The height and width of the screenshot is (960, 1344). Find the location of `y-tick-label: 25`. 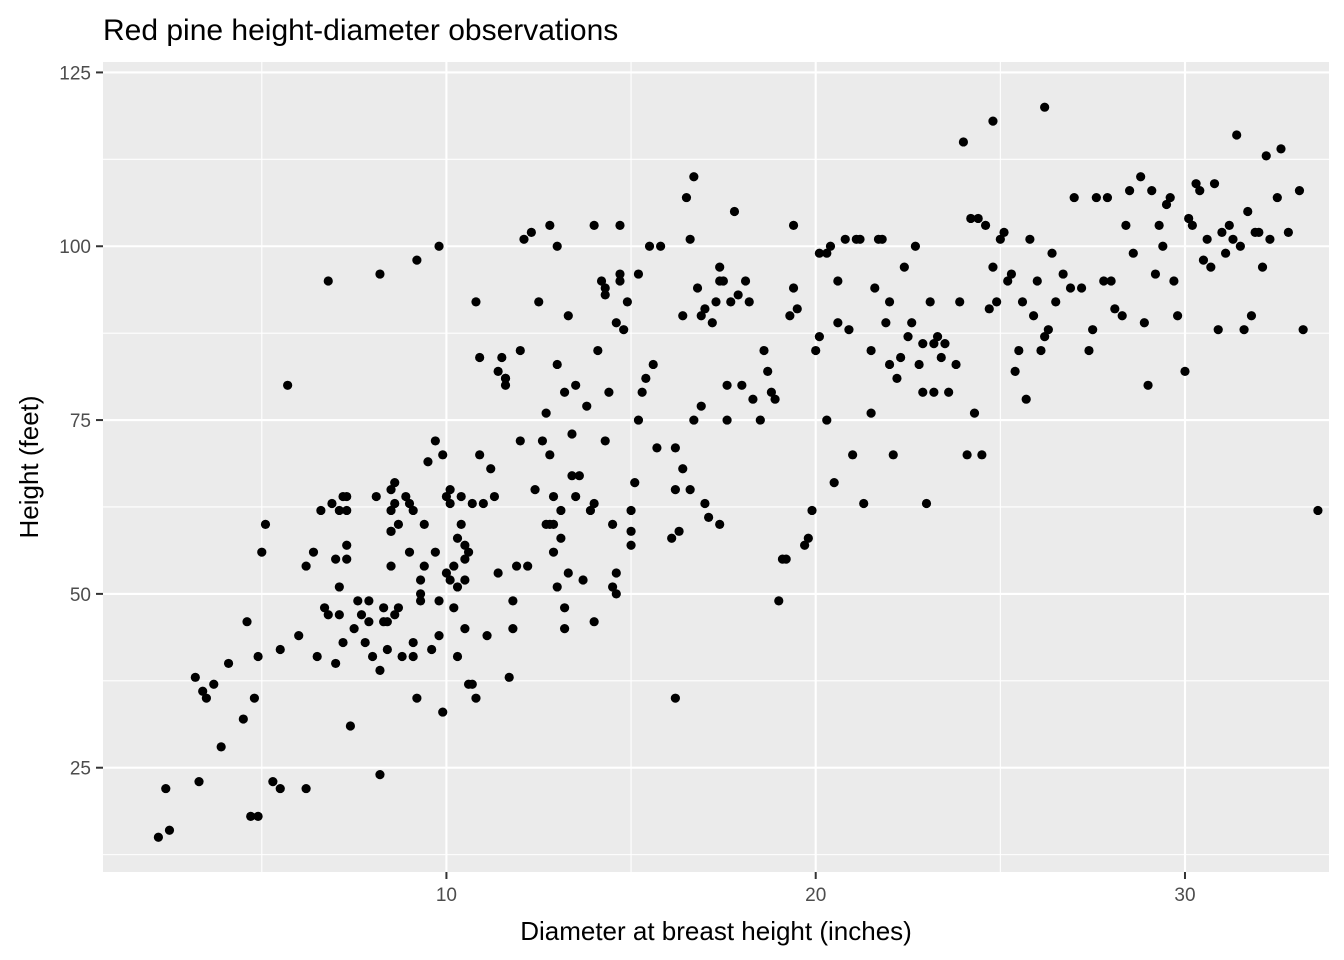

y-tick-label: 25 is located at coordinates (80, 769).